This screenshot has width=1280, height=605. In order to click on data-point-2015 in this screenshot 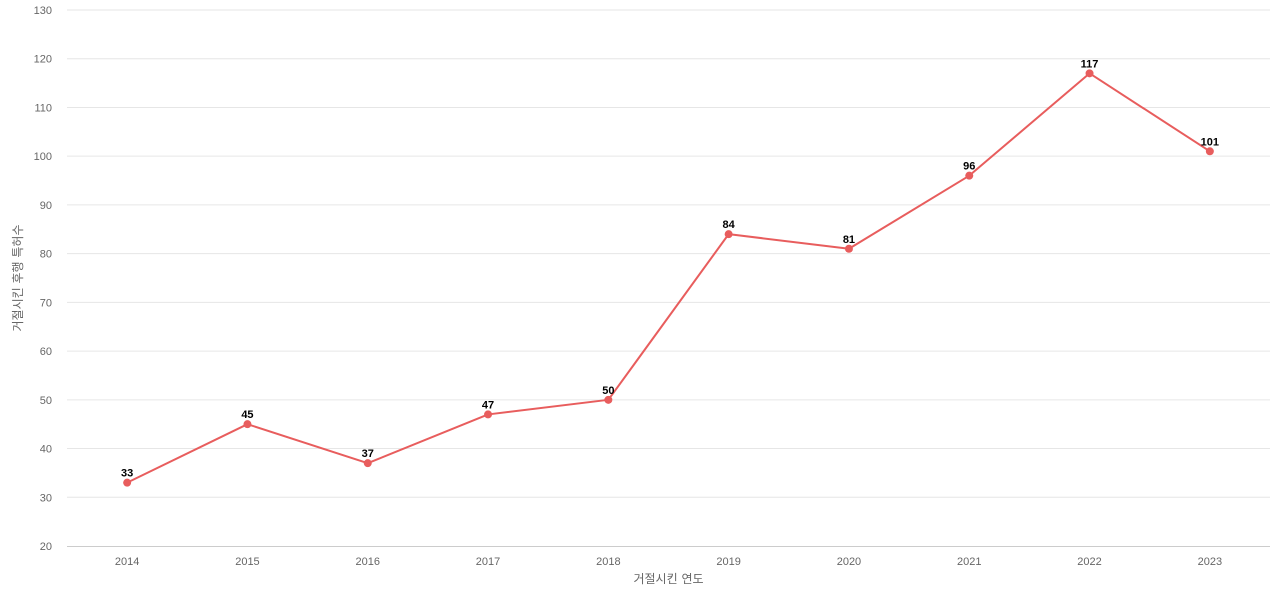, I will do `click(247, 424)`.